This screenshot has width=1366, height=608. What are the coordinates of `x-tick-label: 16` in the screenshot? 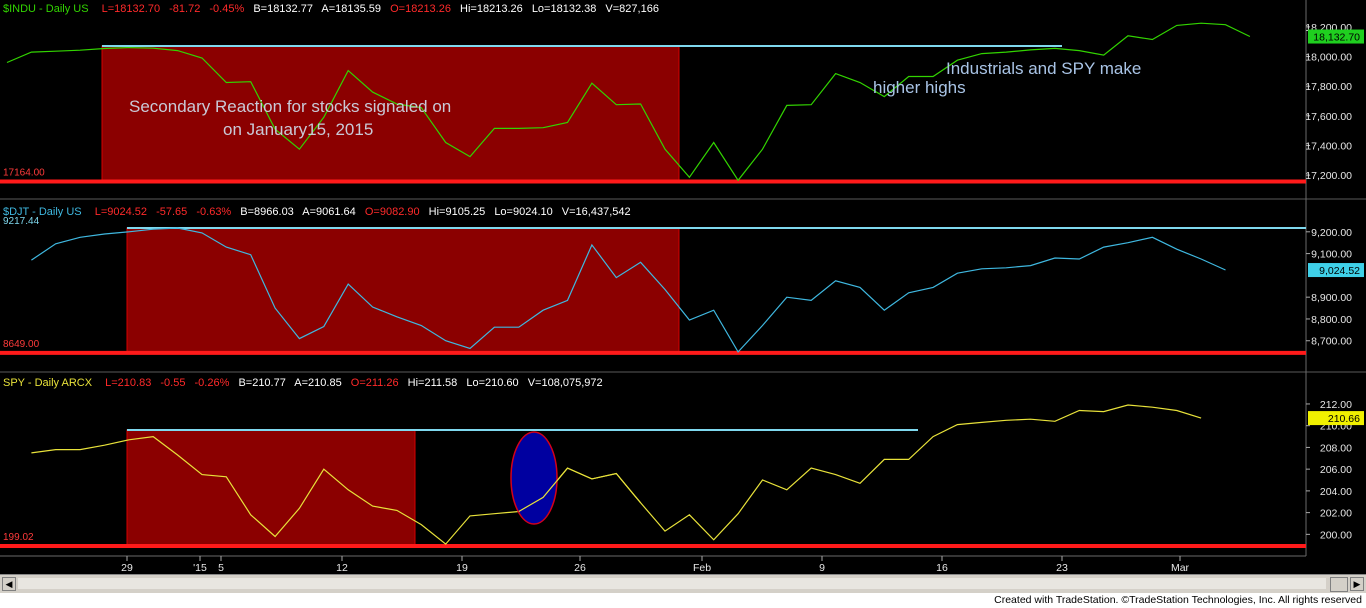 It's located at (942, 568).